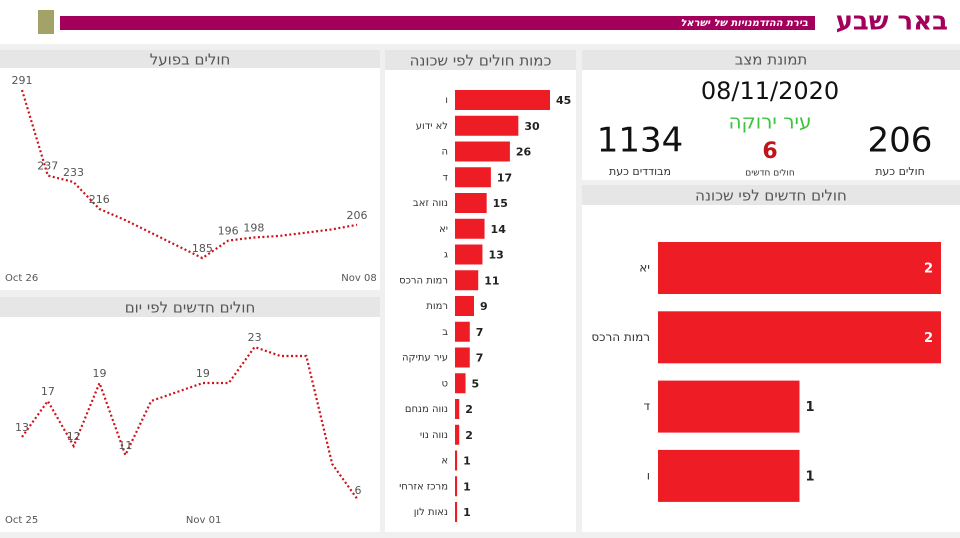 The width and height of the screenshot is (960, 538). I want to click on new-cases-label: חולים חדשים, so click(770, 174).